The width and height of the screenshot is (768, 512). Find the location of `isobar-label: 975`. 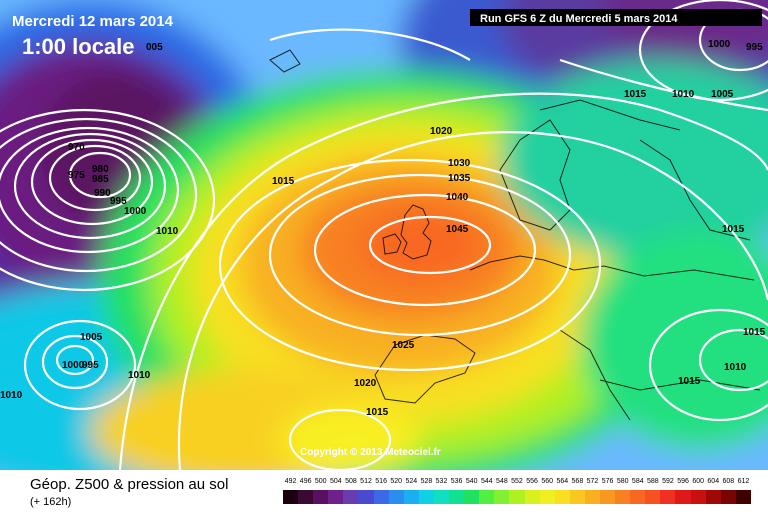

isobar-label: 975 is located at coordinates (76, 175).